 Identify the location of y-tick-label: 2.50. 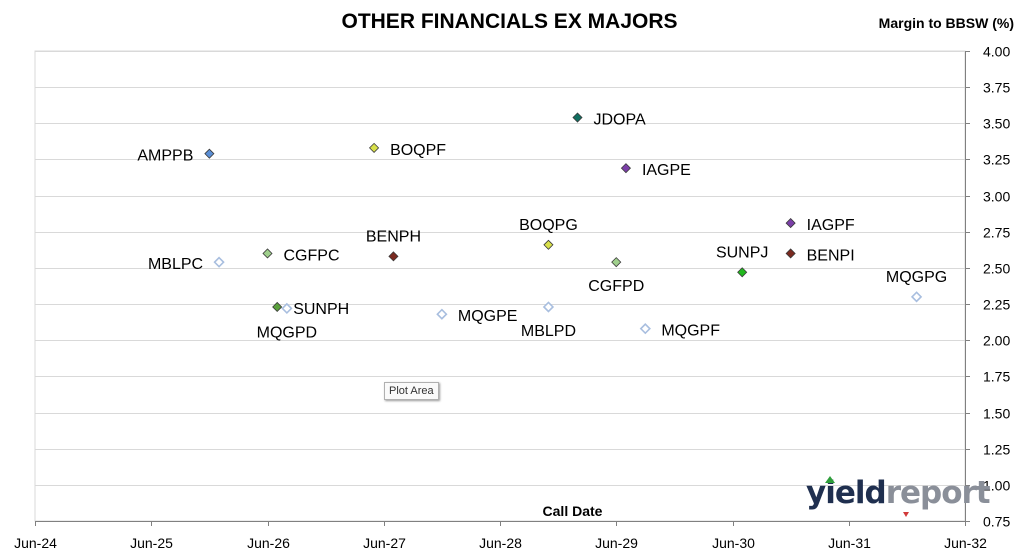
(996, 269).